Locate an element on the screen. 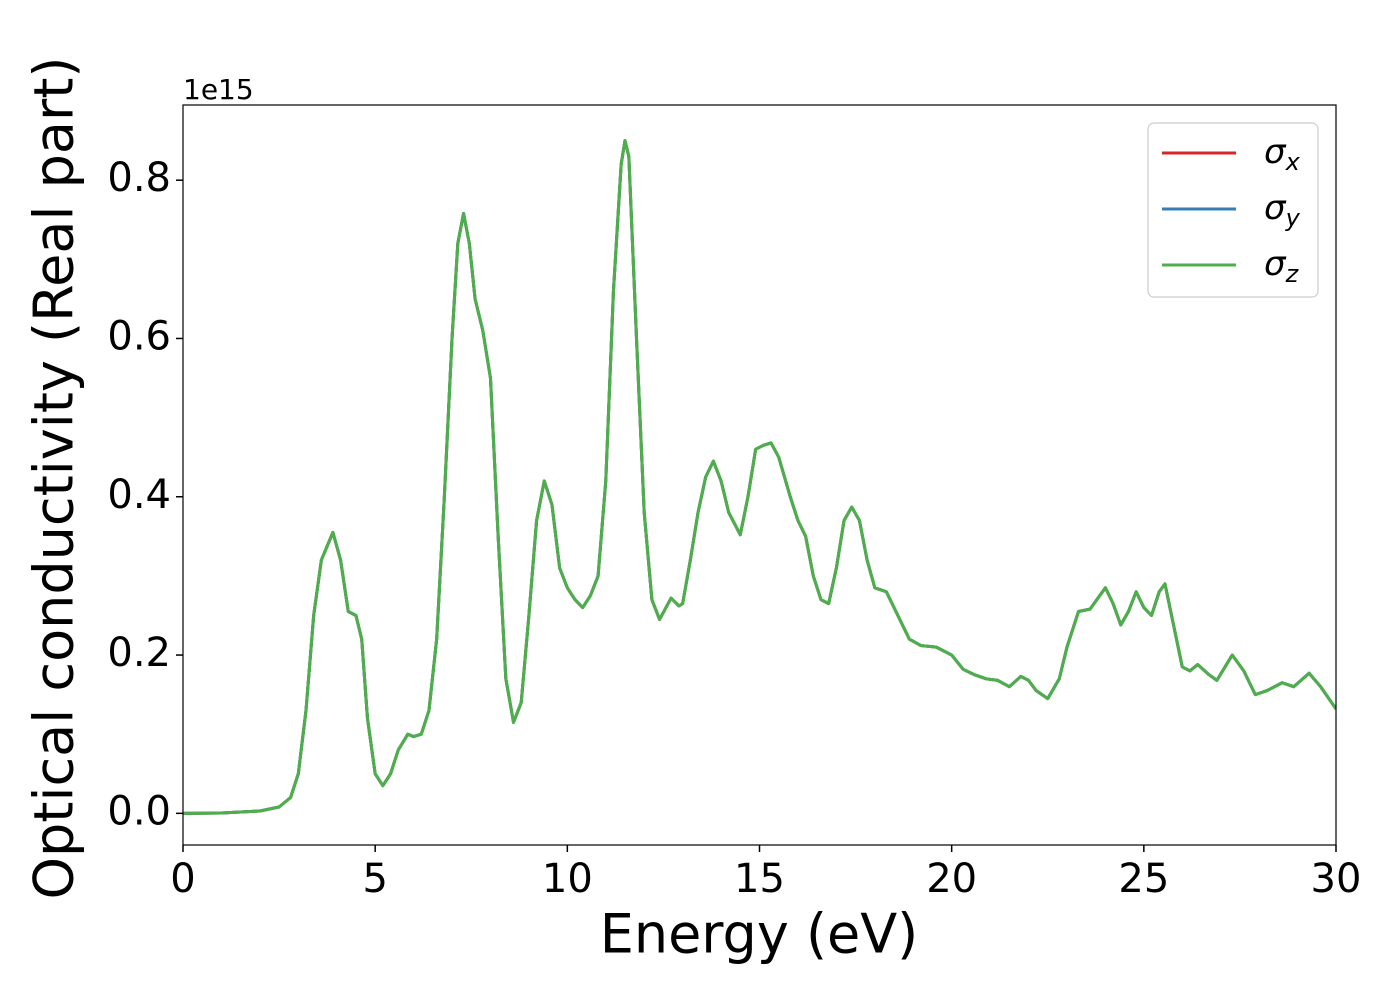  x-tick-label: 25 is located at coordinates (1143, 879).